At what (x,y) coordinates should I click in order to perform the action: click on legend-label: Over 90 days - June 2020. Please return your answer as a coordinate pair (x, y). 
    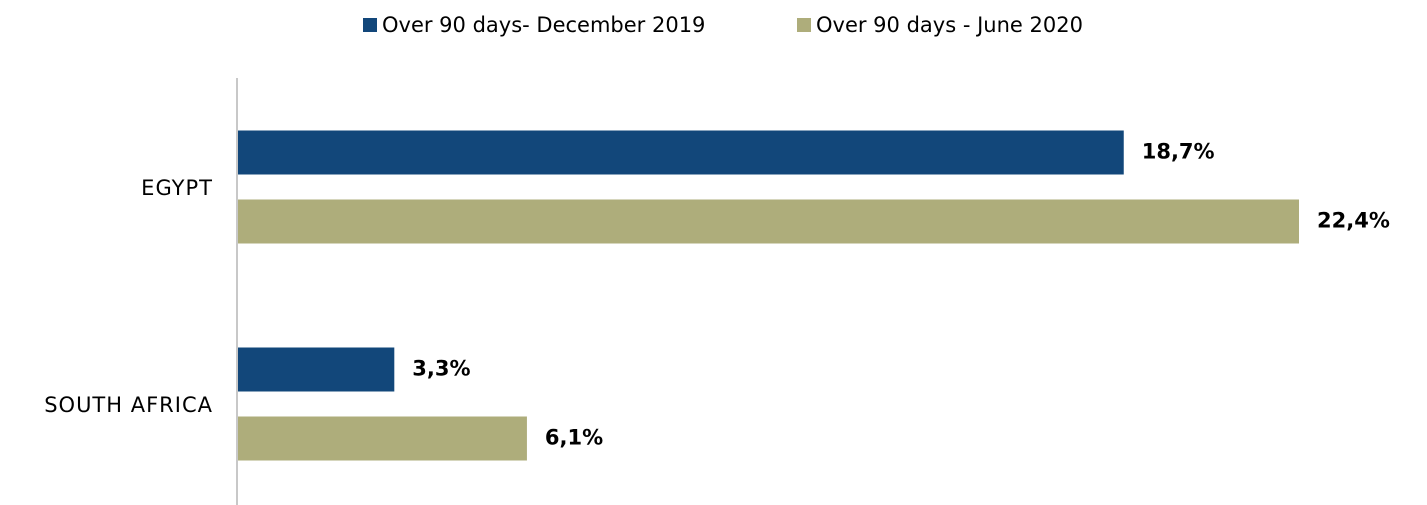
    Looking at the image, I should click on (949, 25).